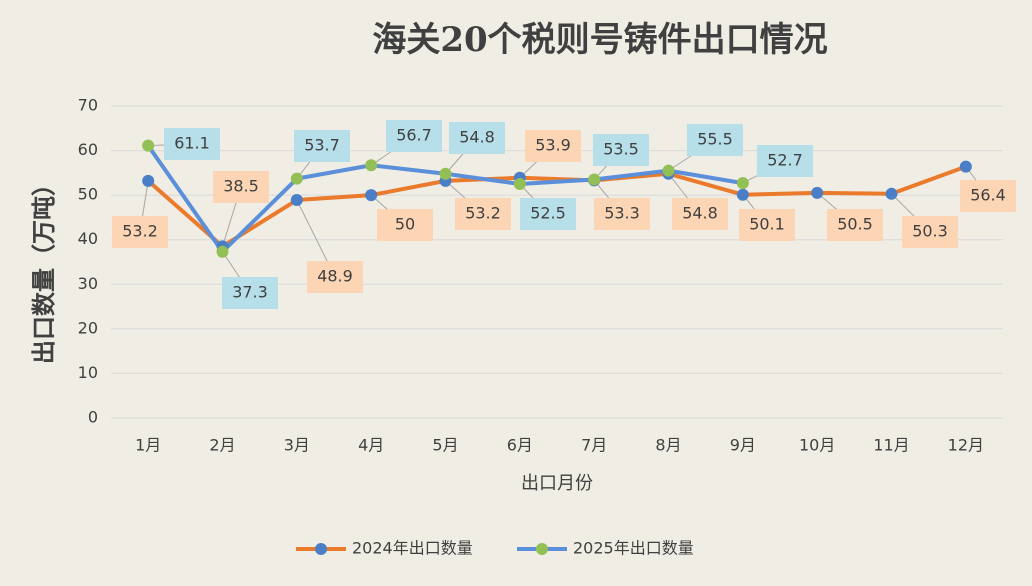 This screenshot has height=586, width=1032. I want to click on legend-label: 2025年出口数量, so click(633, 548).